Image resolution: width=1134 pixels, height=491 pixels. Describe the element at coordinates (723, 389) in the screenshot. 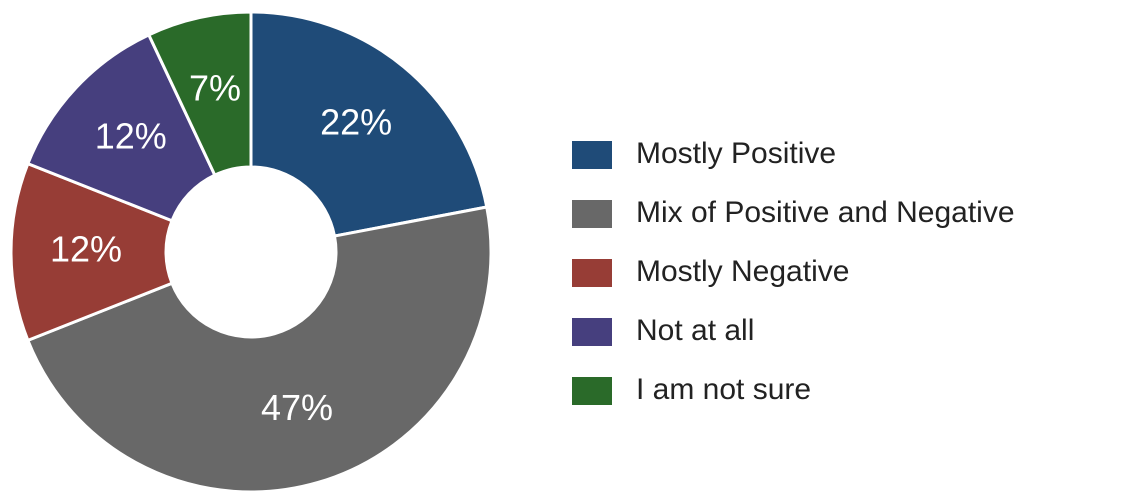

I see `legend-label: I am not sure` at that location.